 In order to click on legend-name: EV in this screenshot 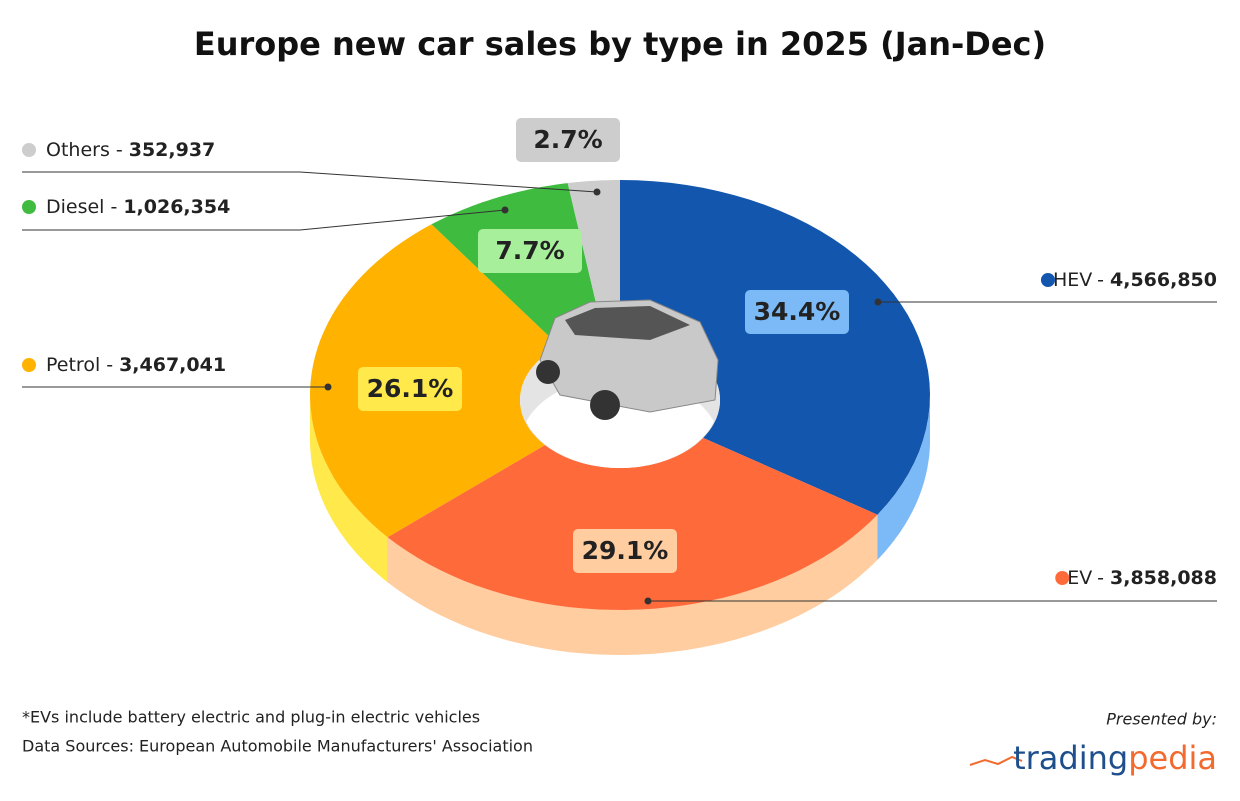, I will do `click(1079, 578)`.